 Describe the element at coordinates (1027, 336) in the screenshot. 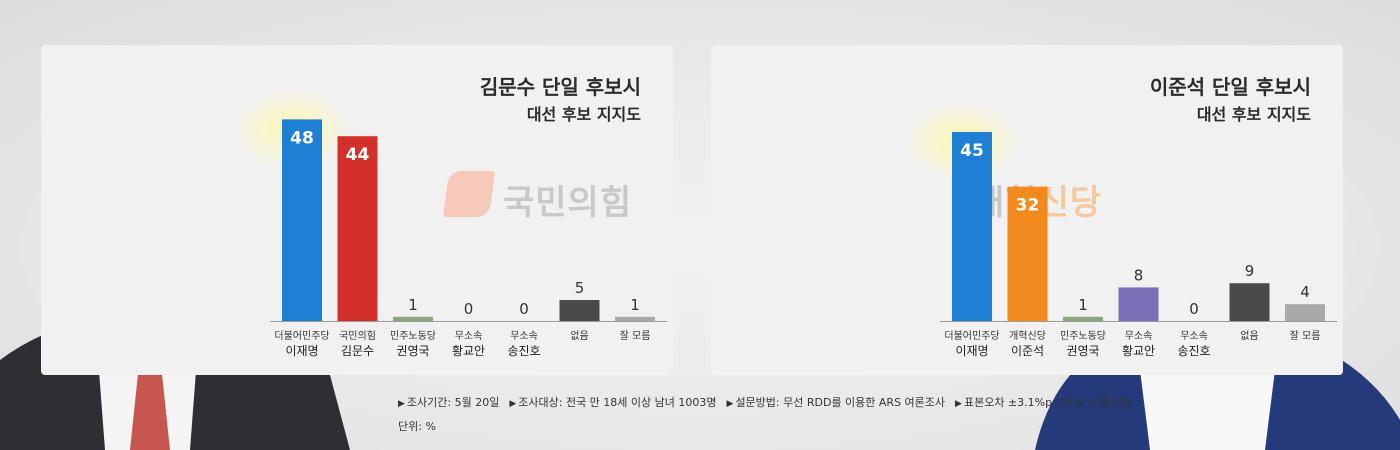

I see `tick-label-party: 개혁신당` at that location.